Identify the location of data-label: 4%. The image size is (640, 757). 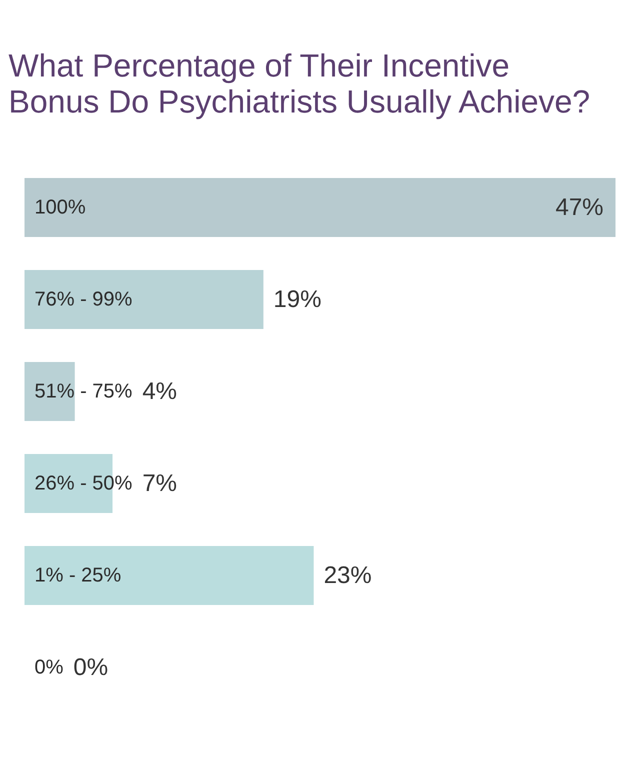
(160, 391).